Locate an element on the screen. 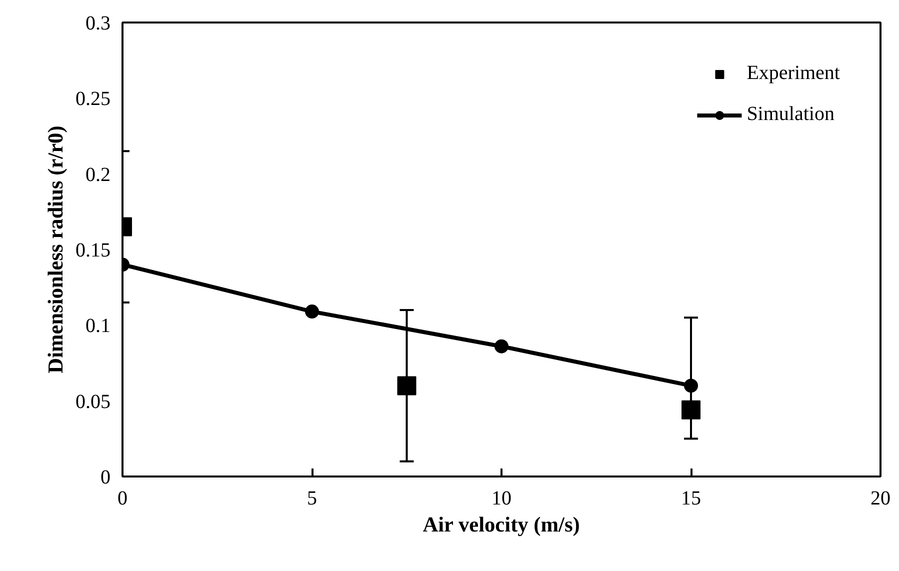 The width and height of the screenshot is (899, 571). y-tick-label: 0.3 is located at coordinates (98, 23).